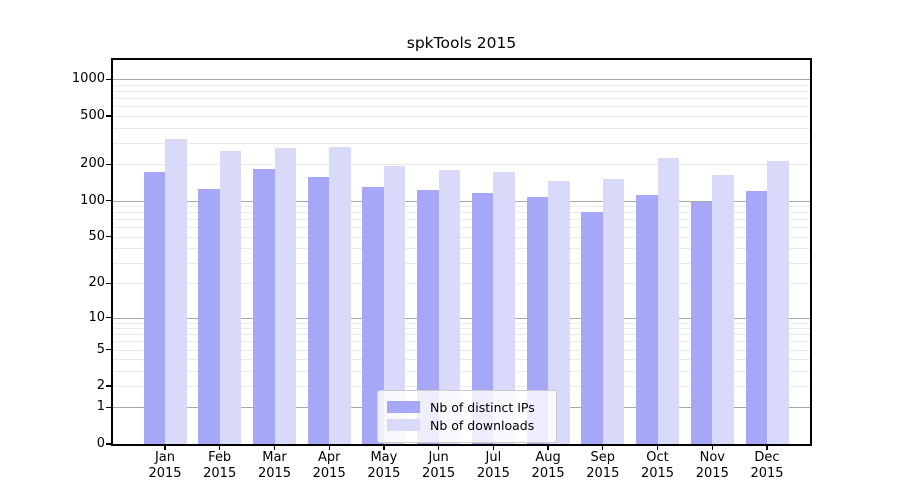 The height and width of the screenshot is (500, 900). I want to click on y-axis-tick-label: 5, so click(100, 349).